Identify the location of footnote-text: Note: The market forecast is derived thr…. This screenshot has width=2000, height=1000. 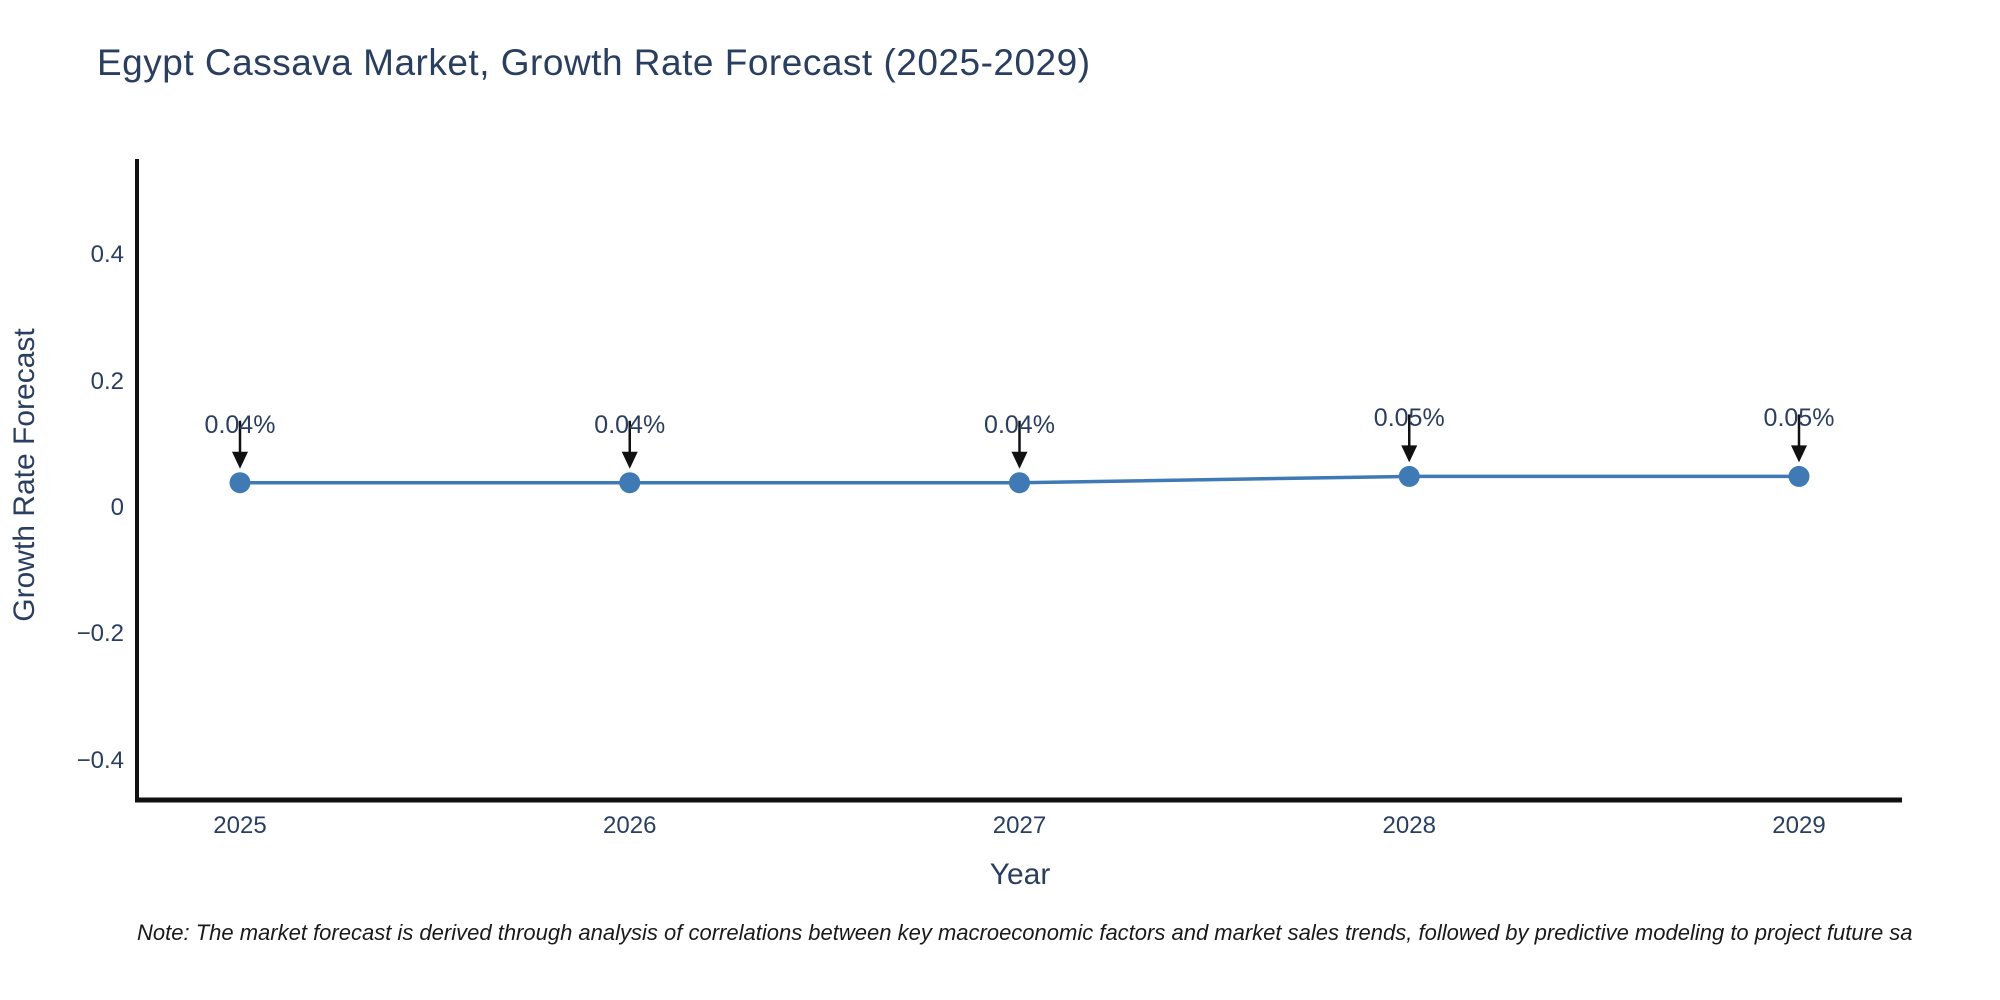
(1025, 932).